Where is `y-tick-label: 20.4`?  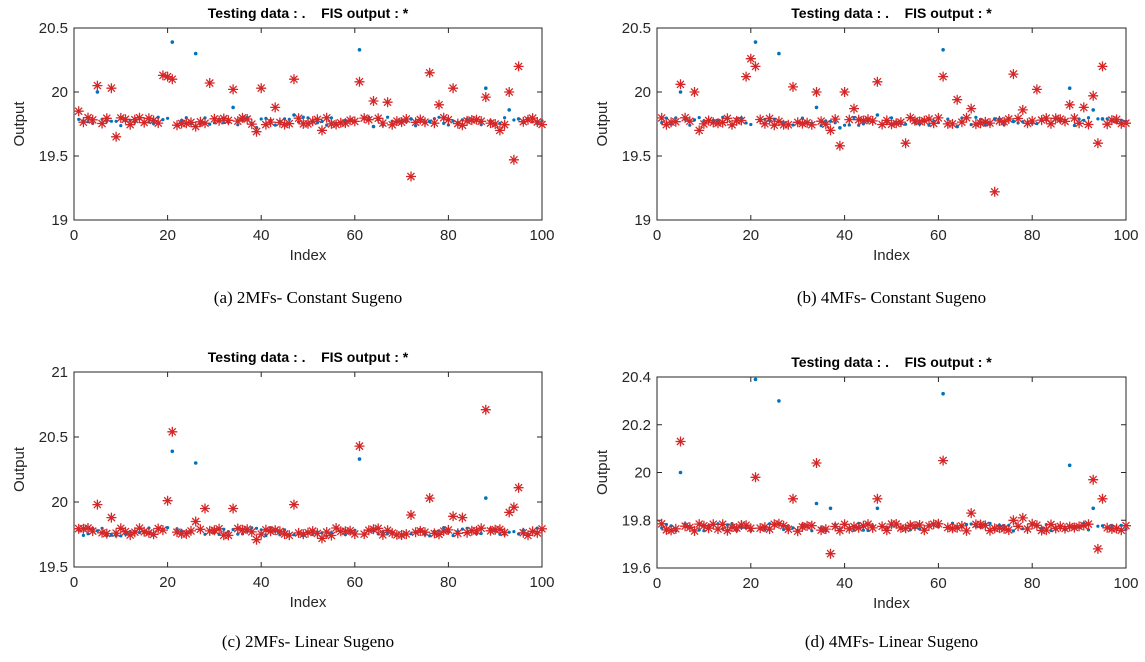 y-tick-label: 20.4 is located at coordinates (636, 377).